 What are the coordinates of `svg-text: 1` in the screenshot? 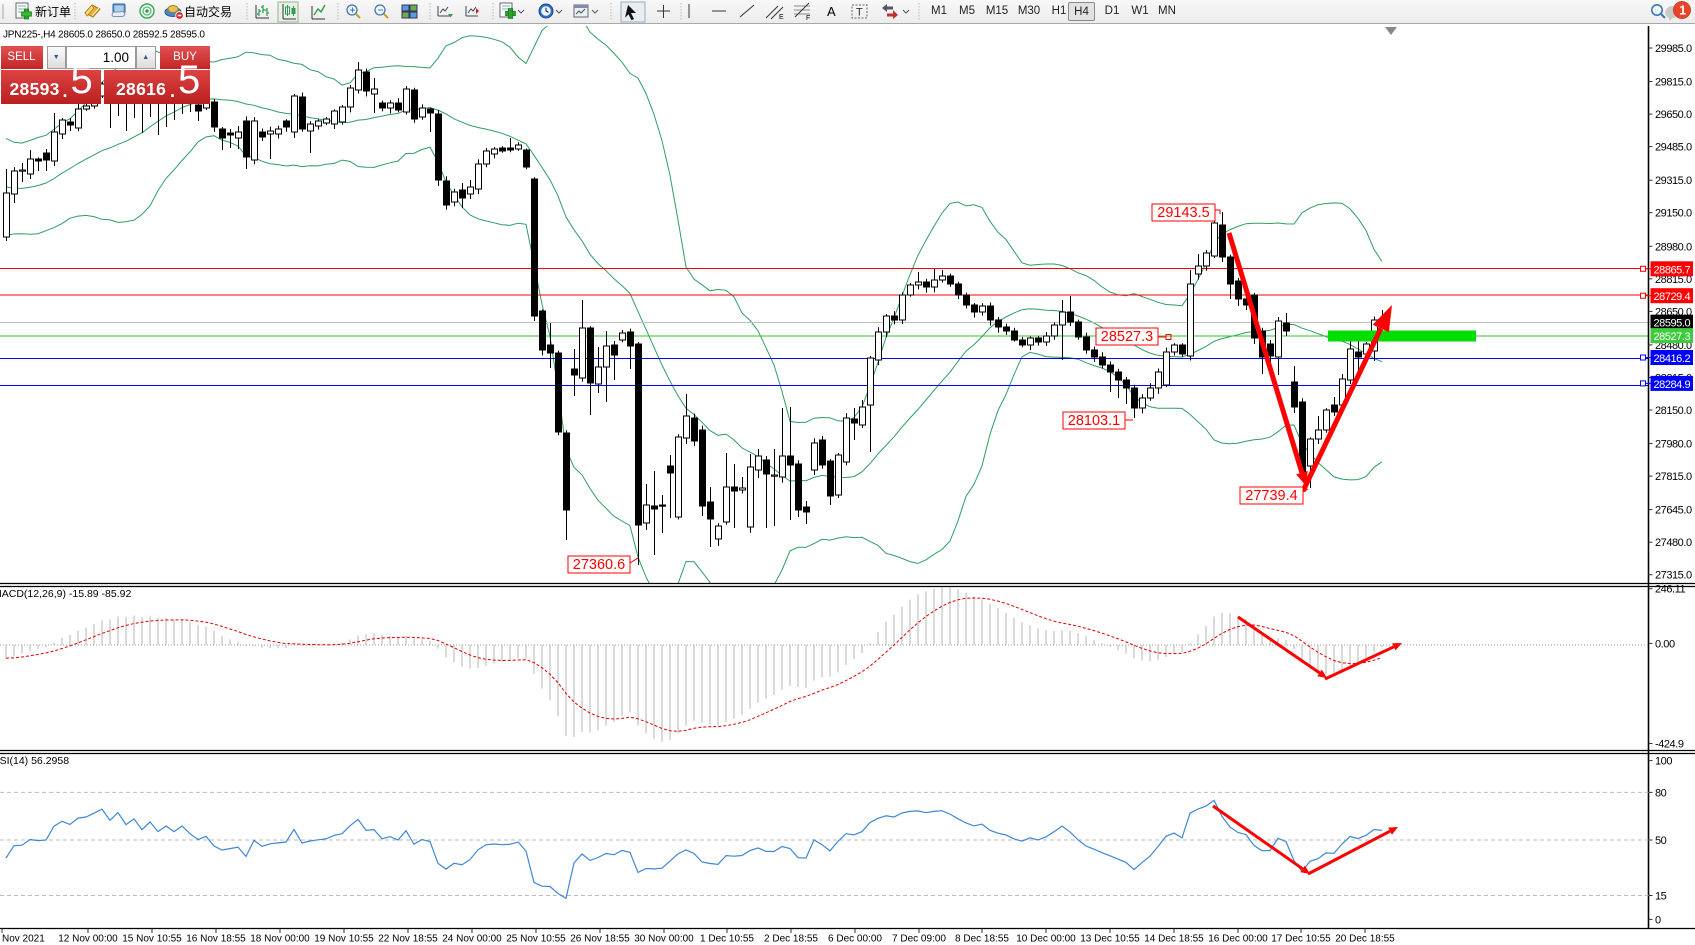 It's located at (1682, 10).